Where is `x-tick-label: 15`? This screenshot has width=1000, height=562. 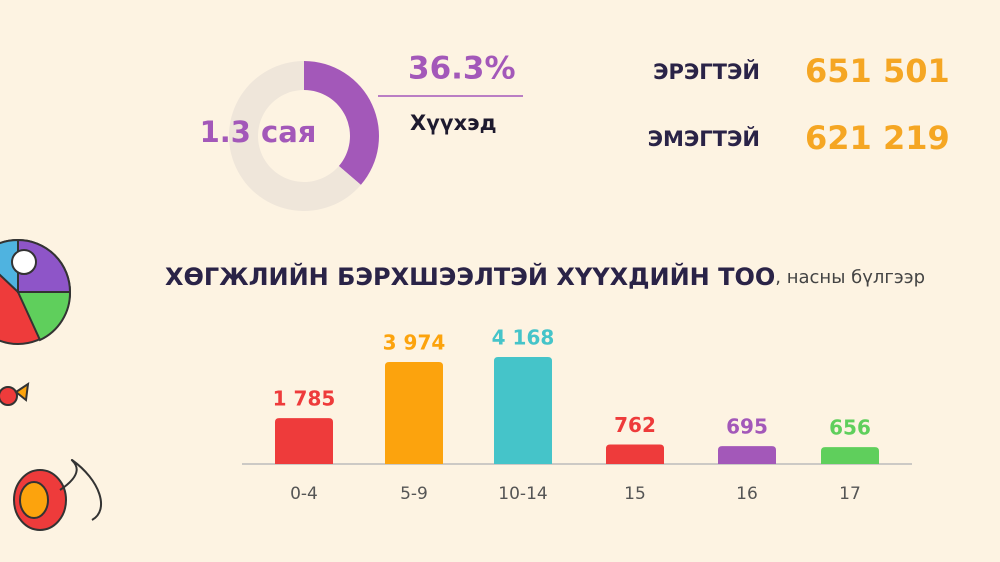 x-tick-label: 15 is located at coordinates (635, 494).